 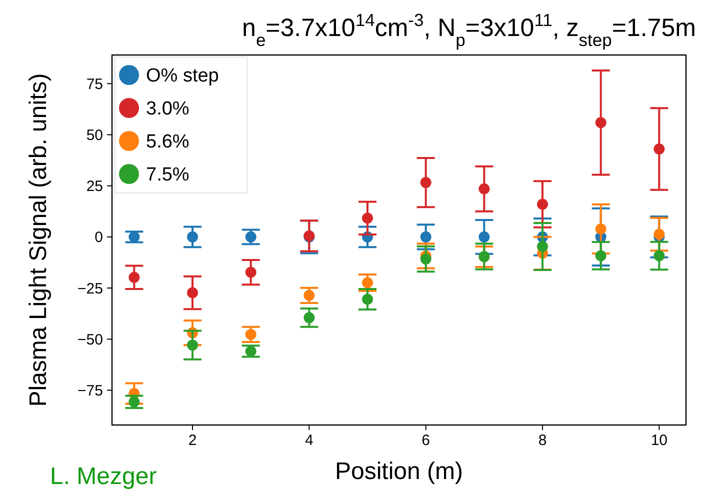 What do you see at coordinates (469, 30) in the screenshot?
I see `chart-title: n$_{e}$=3.7x10$^{14}$cm$^{-3}$, N$_{p}$=3x10$^{11}$, z$_{step}$=1.75m` at bounding box center [469, 30].